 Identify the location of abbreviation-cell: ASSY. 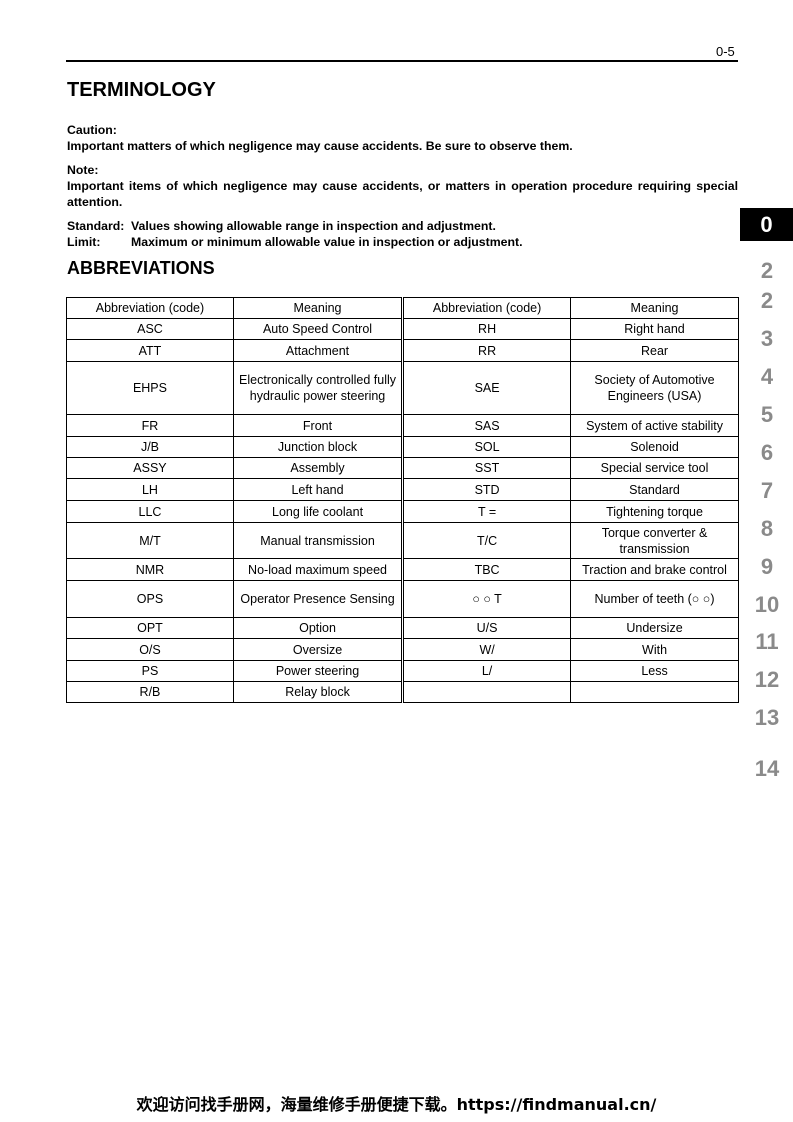
(150, 468).